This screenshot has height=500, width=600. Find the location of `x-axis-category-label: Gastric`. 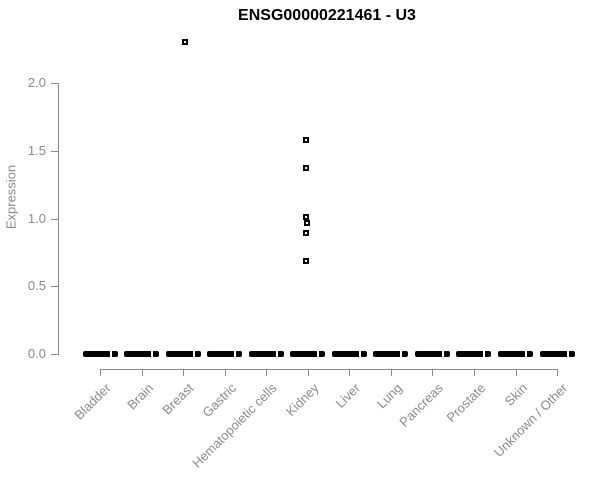

x-axis-category-label: Gastric is located at coordinates (219, 400).